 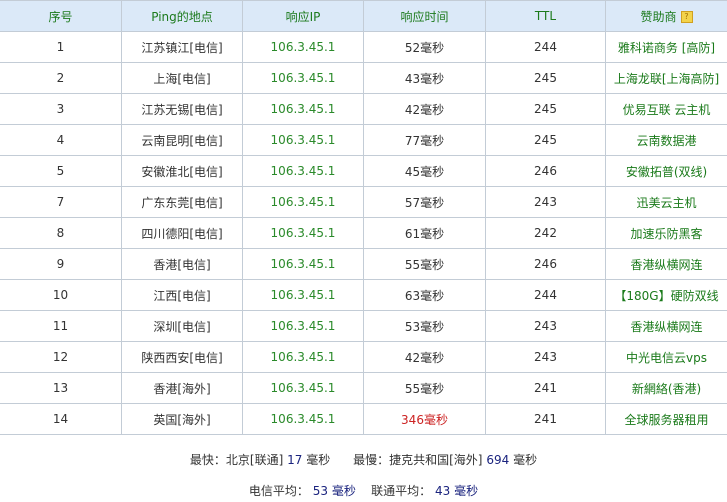 I want to click on table-row: 3 江苏无锡[电信] 106.3.45.1 42毫秒 245 优易互联 云主机, so click(x=363, y=109).